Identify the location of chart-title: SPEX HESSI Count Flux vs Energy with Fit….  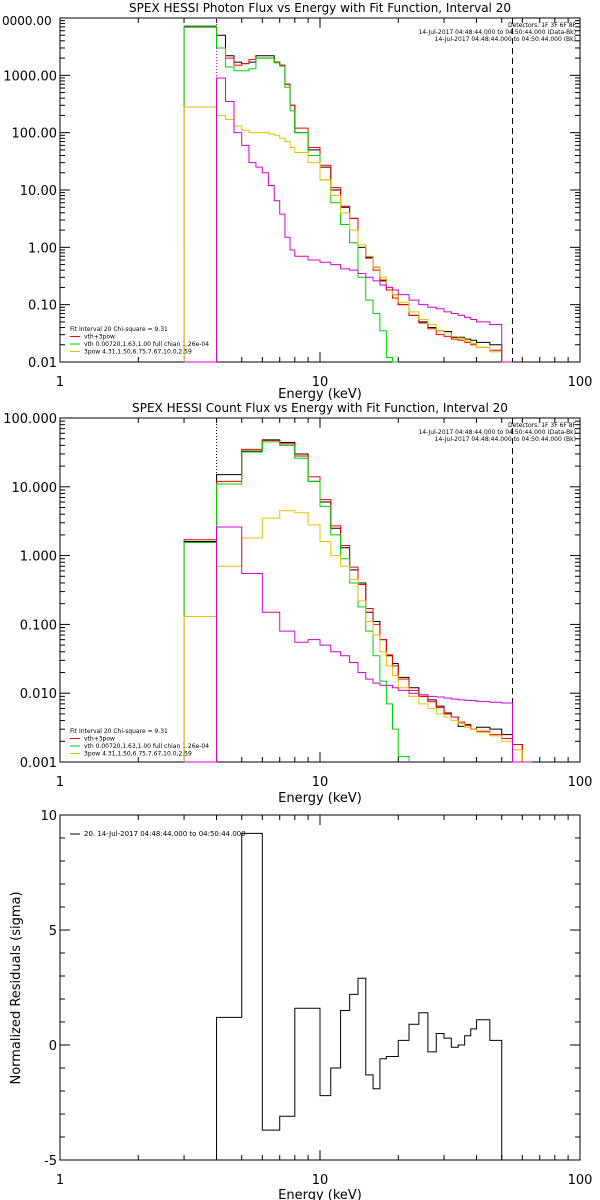
(320, 408).